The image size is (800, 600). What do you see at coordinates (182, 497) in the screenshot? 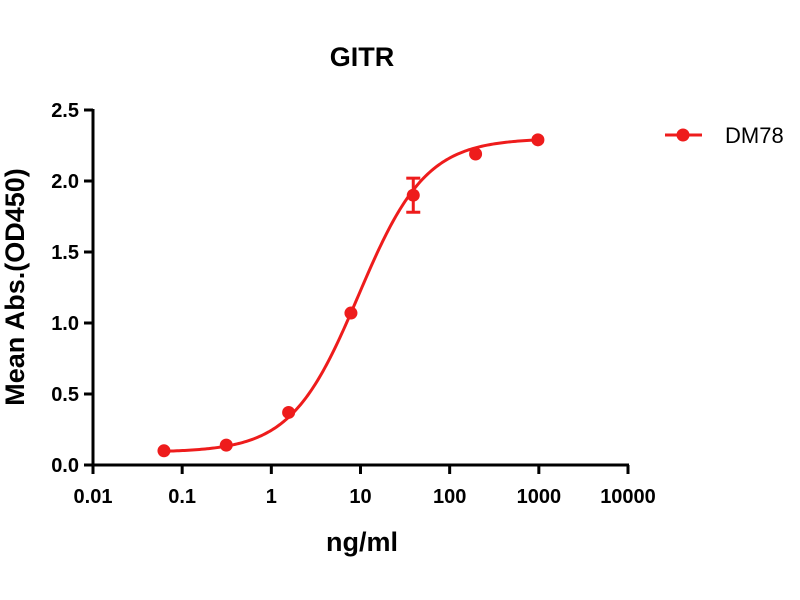
I see `x-tick-label: 0.1` at bounding box center [182, 497].